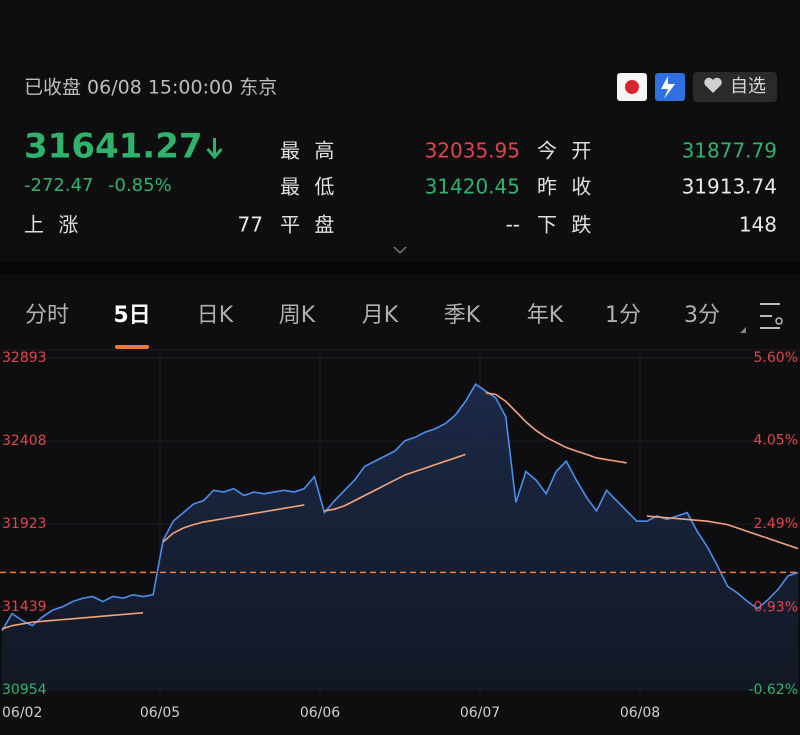  Describe the element at coordinates (250, 225) in the screenshot. I see `stat-value: 77` at that location.